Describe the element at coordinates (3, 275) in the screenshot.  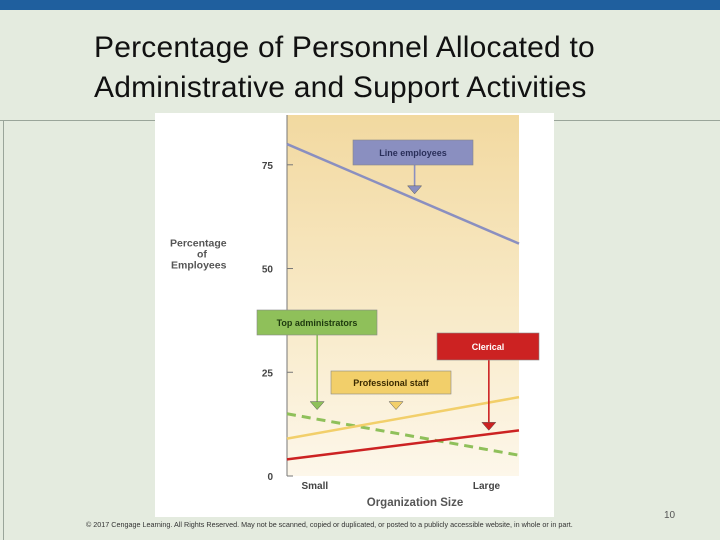
I see `left-border-line` at that location.